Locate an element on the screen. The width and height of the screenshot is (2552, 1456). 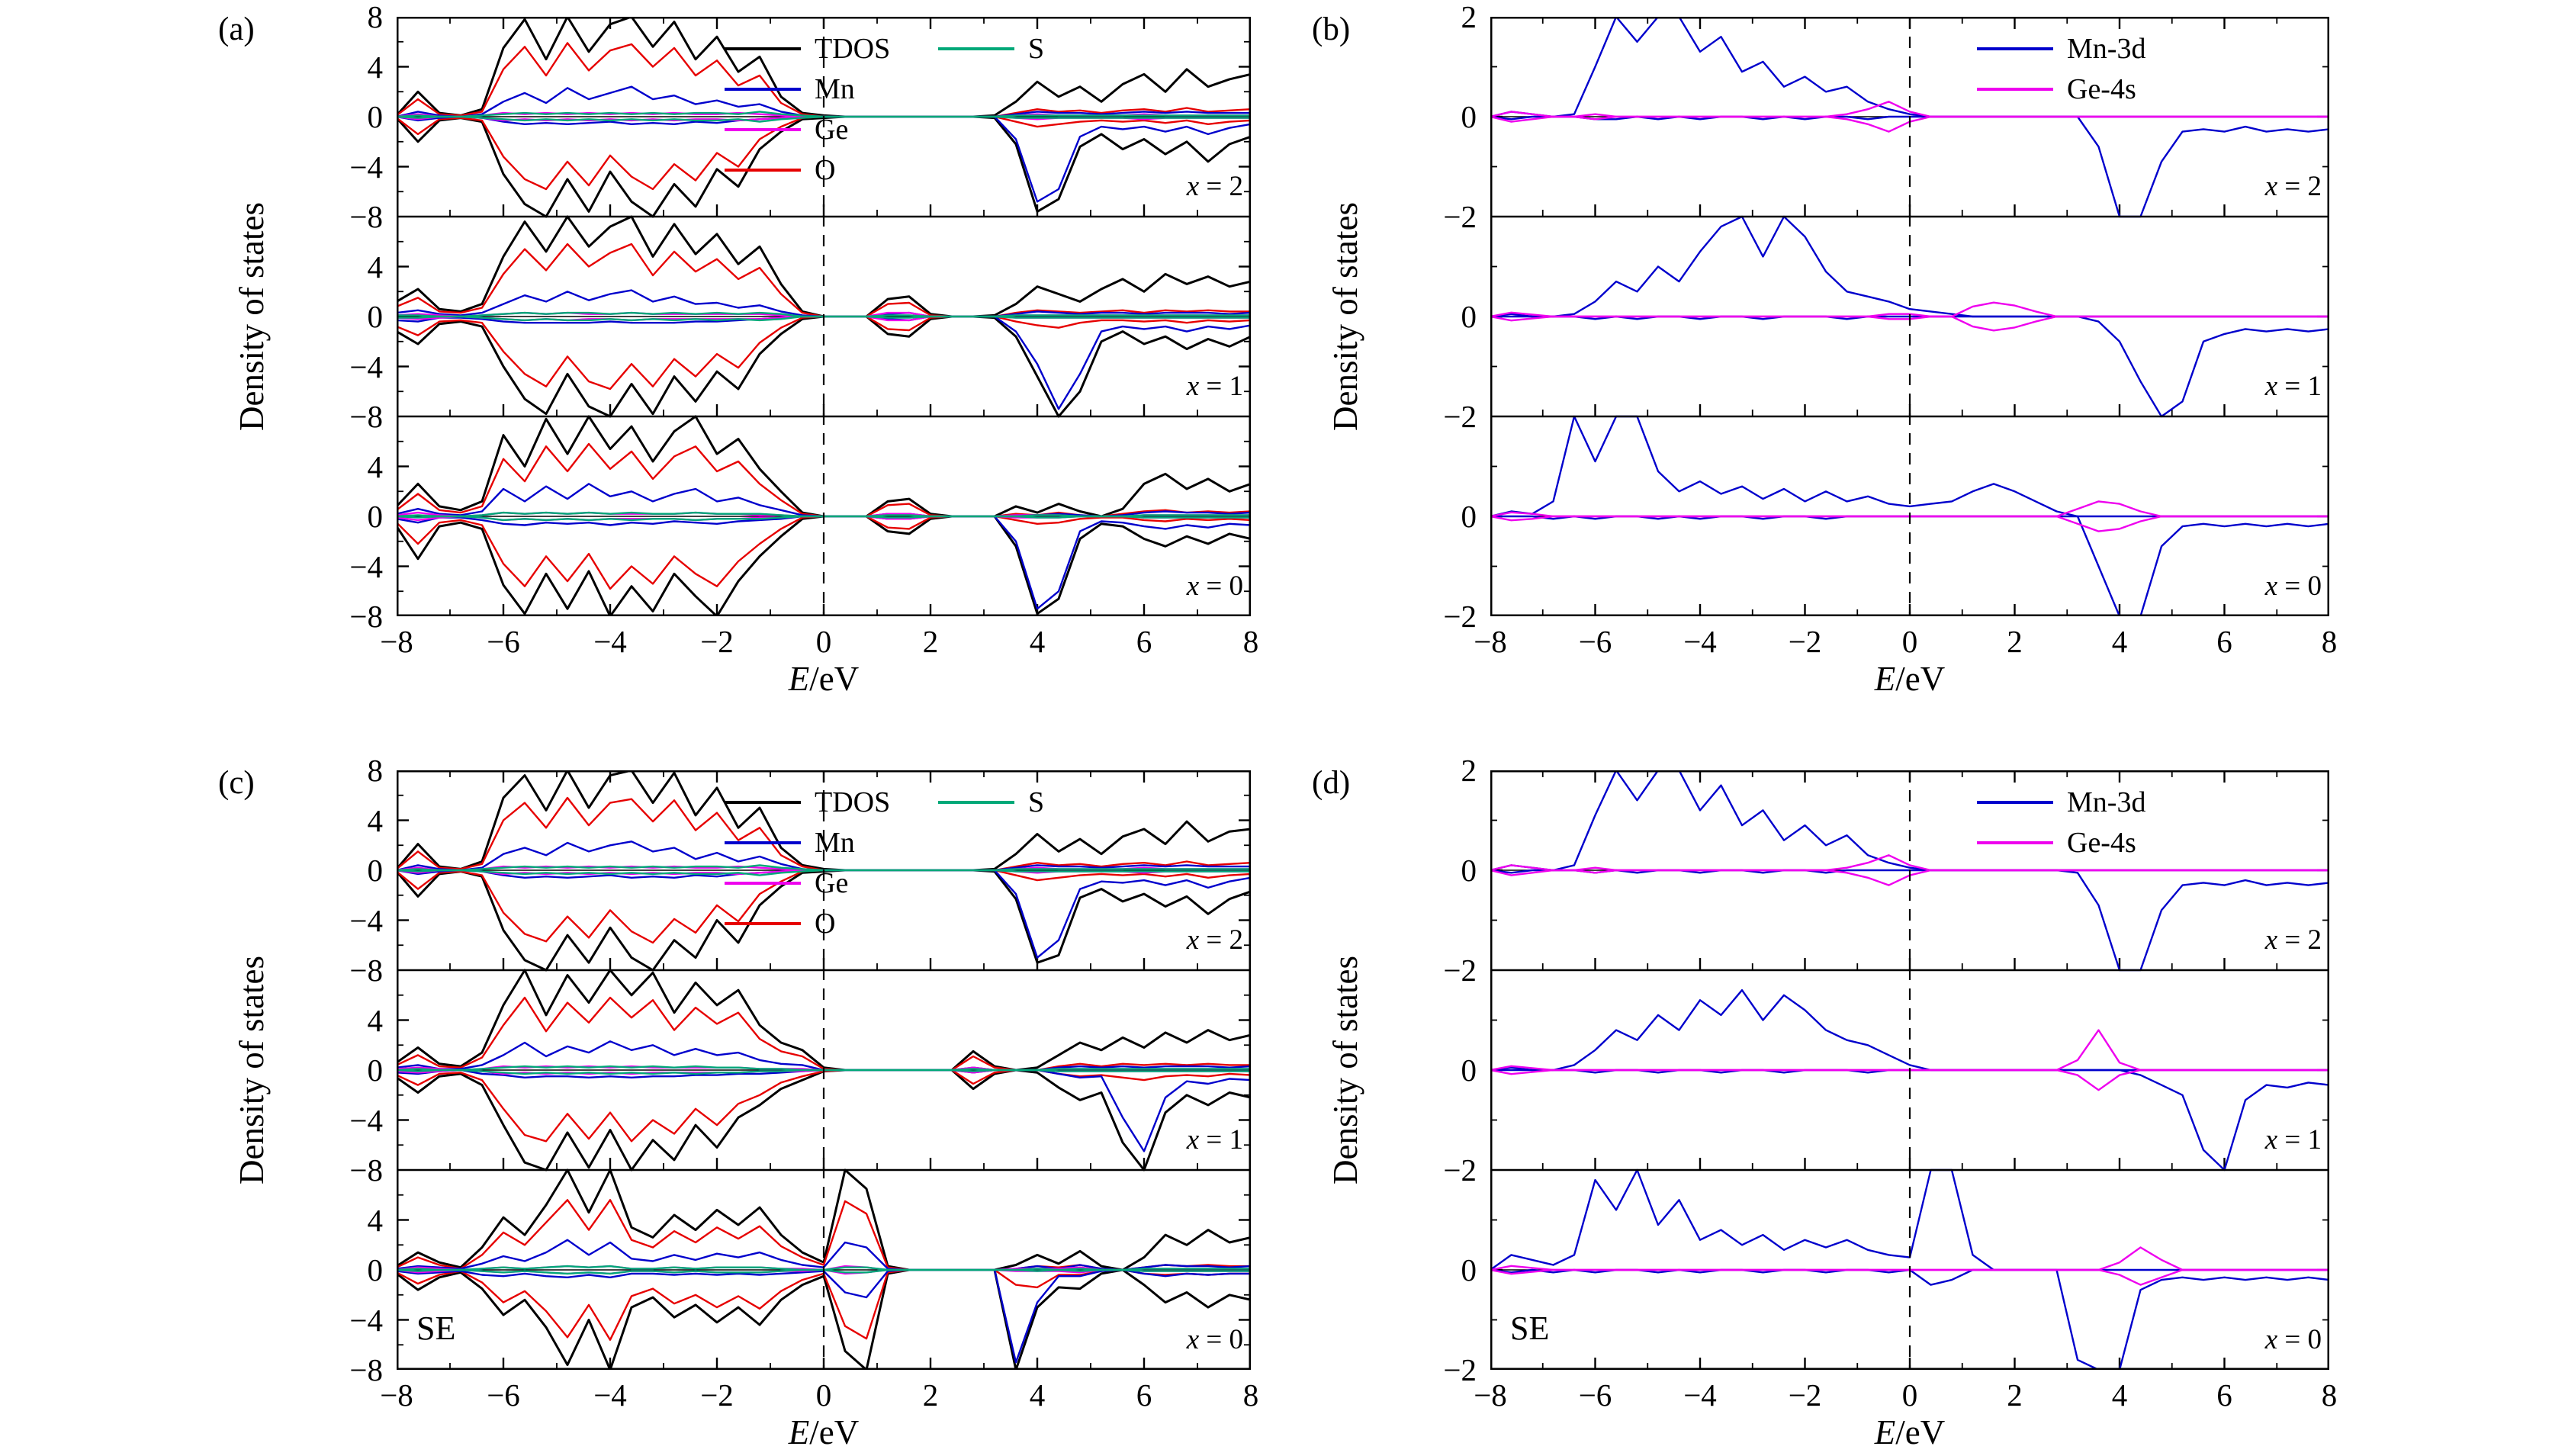
panel-label-b: (b) is located at coordinates (1331, 29).